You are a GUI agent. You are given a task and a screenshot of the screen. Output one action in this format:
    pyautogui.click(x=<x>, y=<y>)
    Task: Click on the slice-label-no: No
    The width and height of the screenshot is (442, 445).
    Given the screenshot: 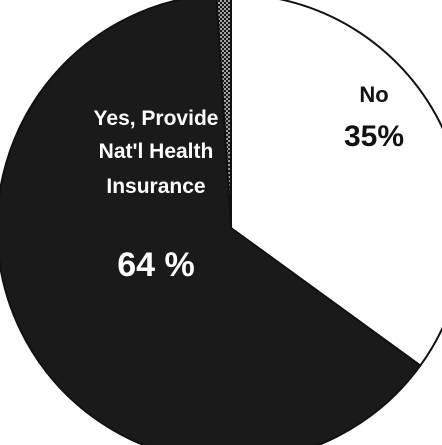 What is the action you would take?
    pyautogui.click(x=373, y=94)
    